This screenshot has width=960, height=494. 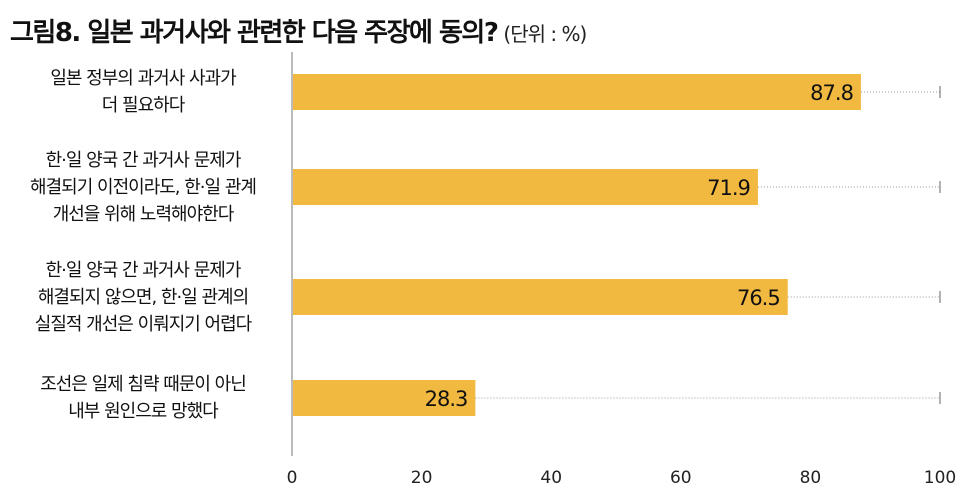 What do you see at coordinates (681, 478) in the screenshot?
I see `x-tick-label: 60` at bounding box center [681, 478].